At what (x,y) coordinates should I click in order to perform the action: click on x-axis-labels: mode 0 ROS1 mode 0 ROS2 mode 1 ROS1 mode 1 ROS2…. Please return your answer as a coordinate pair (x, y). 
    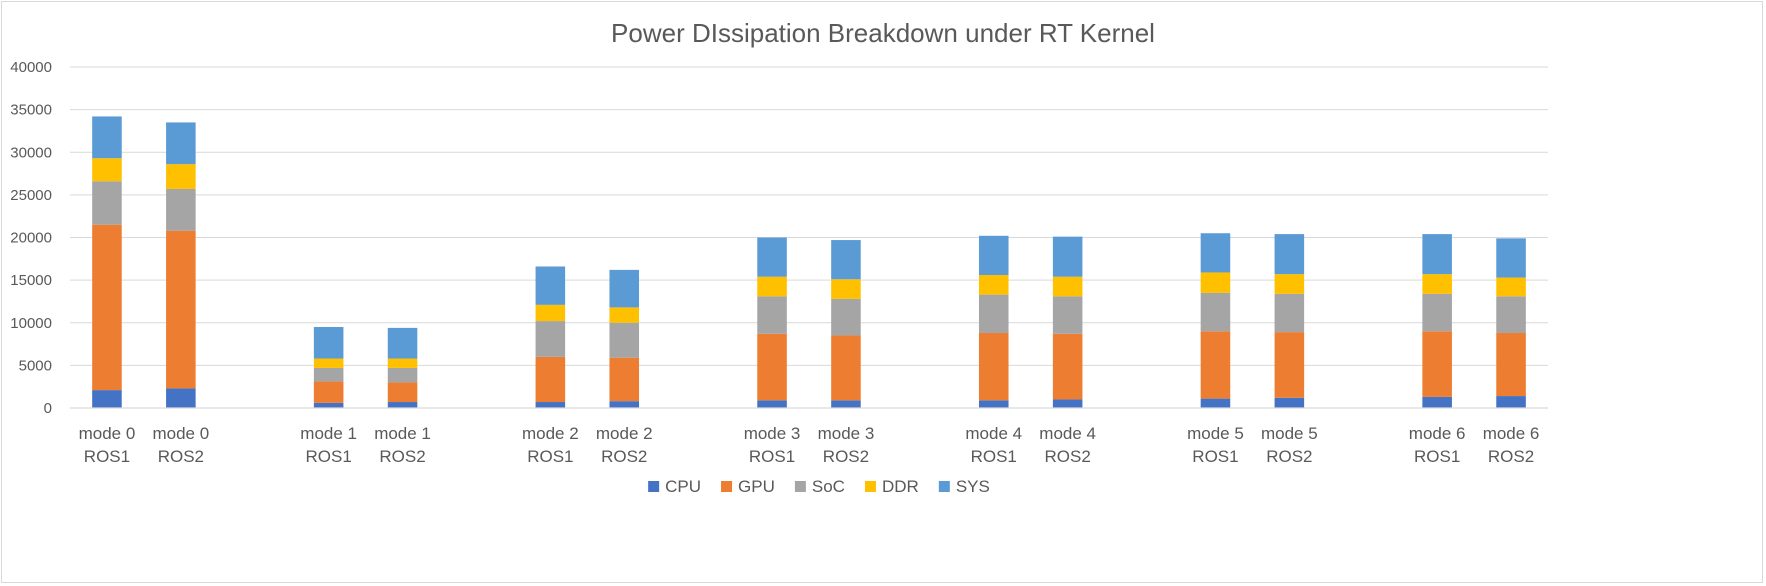
    Looking at the image, I should click on (809, 445).